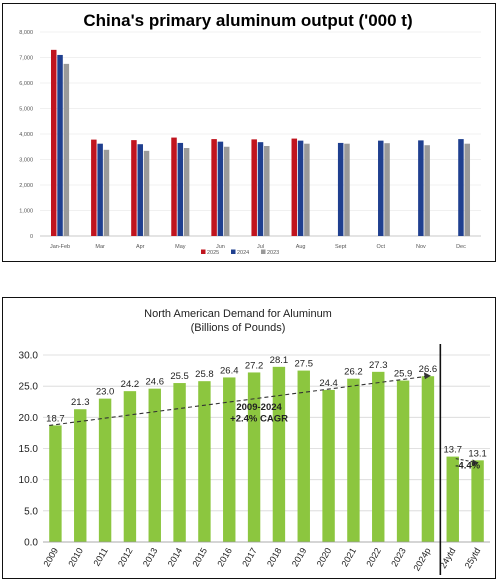  What do you see at coordinates (26, 186) in the screenshot?
I see `y-tick-label: 2,000` at bounding box center [26, 186].